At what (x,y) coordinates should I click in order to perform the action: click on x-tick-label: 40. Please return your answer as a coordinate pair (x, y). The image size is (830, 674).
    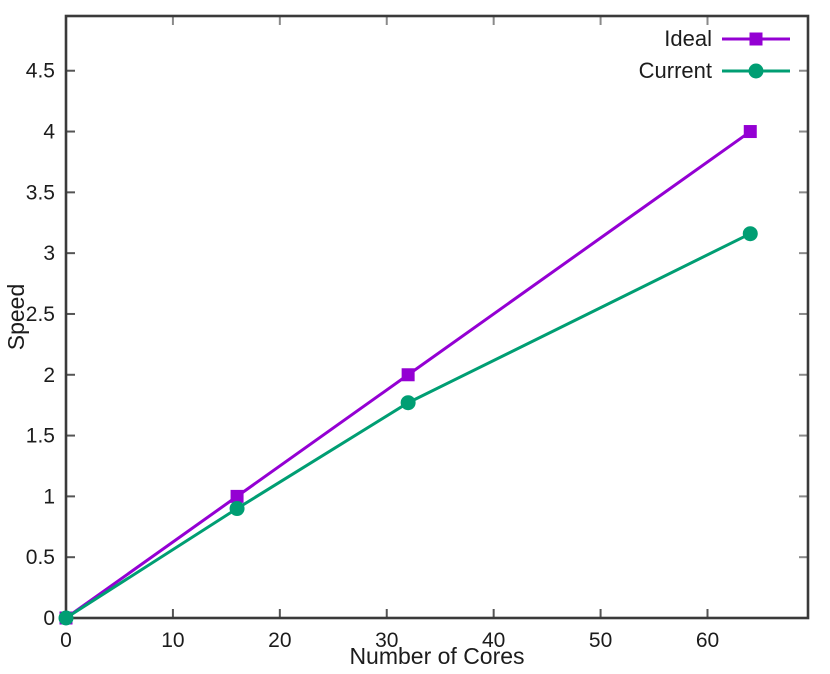
    Looking at the image, I should click on (493, 640).